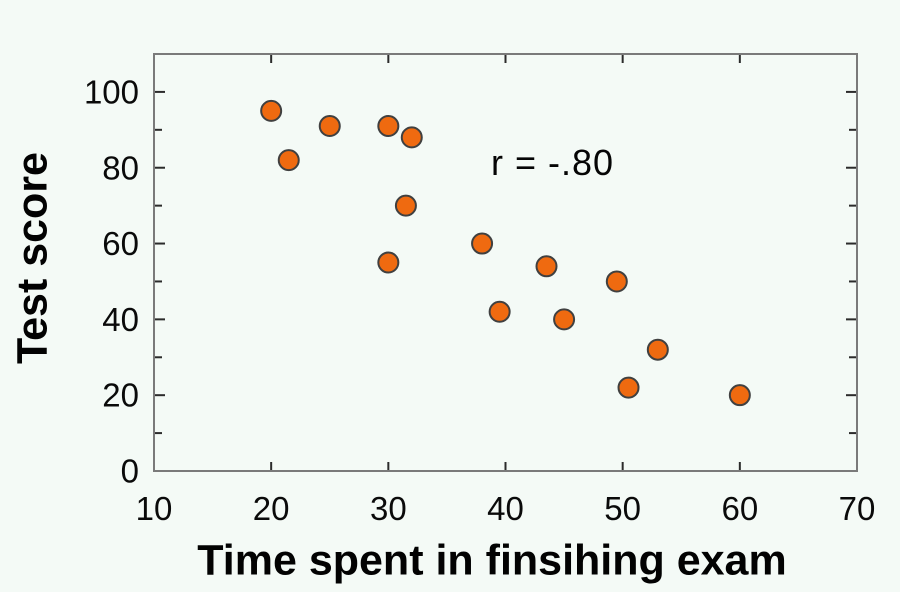 The width and height of the screenshot is (900, 592). What do you see at coordinates (492, 560) in the screenshot?
I see `x-axis-title: Time spent in finsihing exam` at bounding box center [492, 560].